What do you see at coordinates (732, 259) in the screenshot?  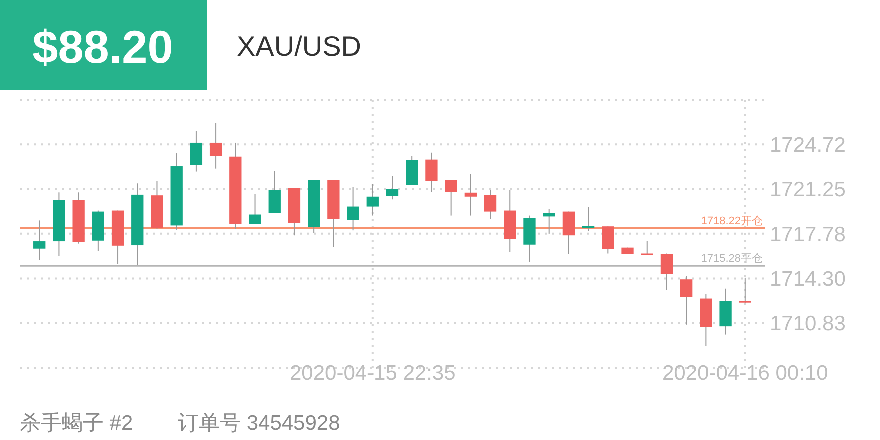 I see `ref-line-label: 1715.28平仓` at bounding box center [732, 259].